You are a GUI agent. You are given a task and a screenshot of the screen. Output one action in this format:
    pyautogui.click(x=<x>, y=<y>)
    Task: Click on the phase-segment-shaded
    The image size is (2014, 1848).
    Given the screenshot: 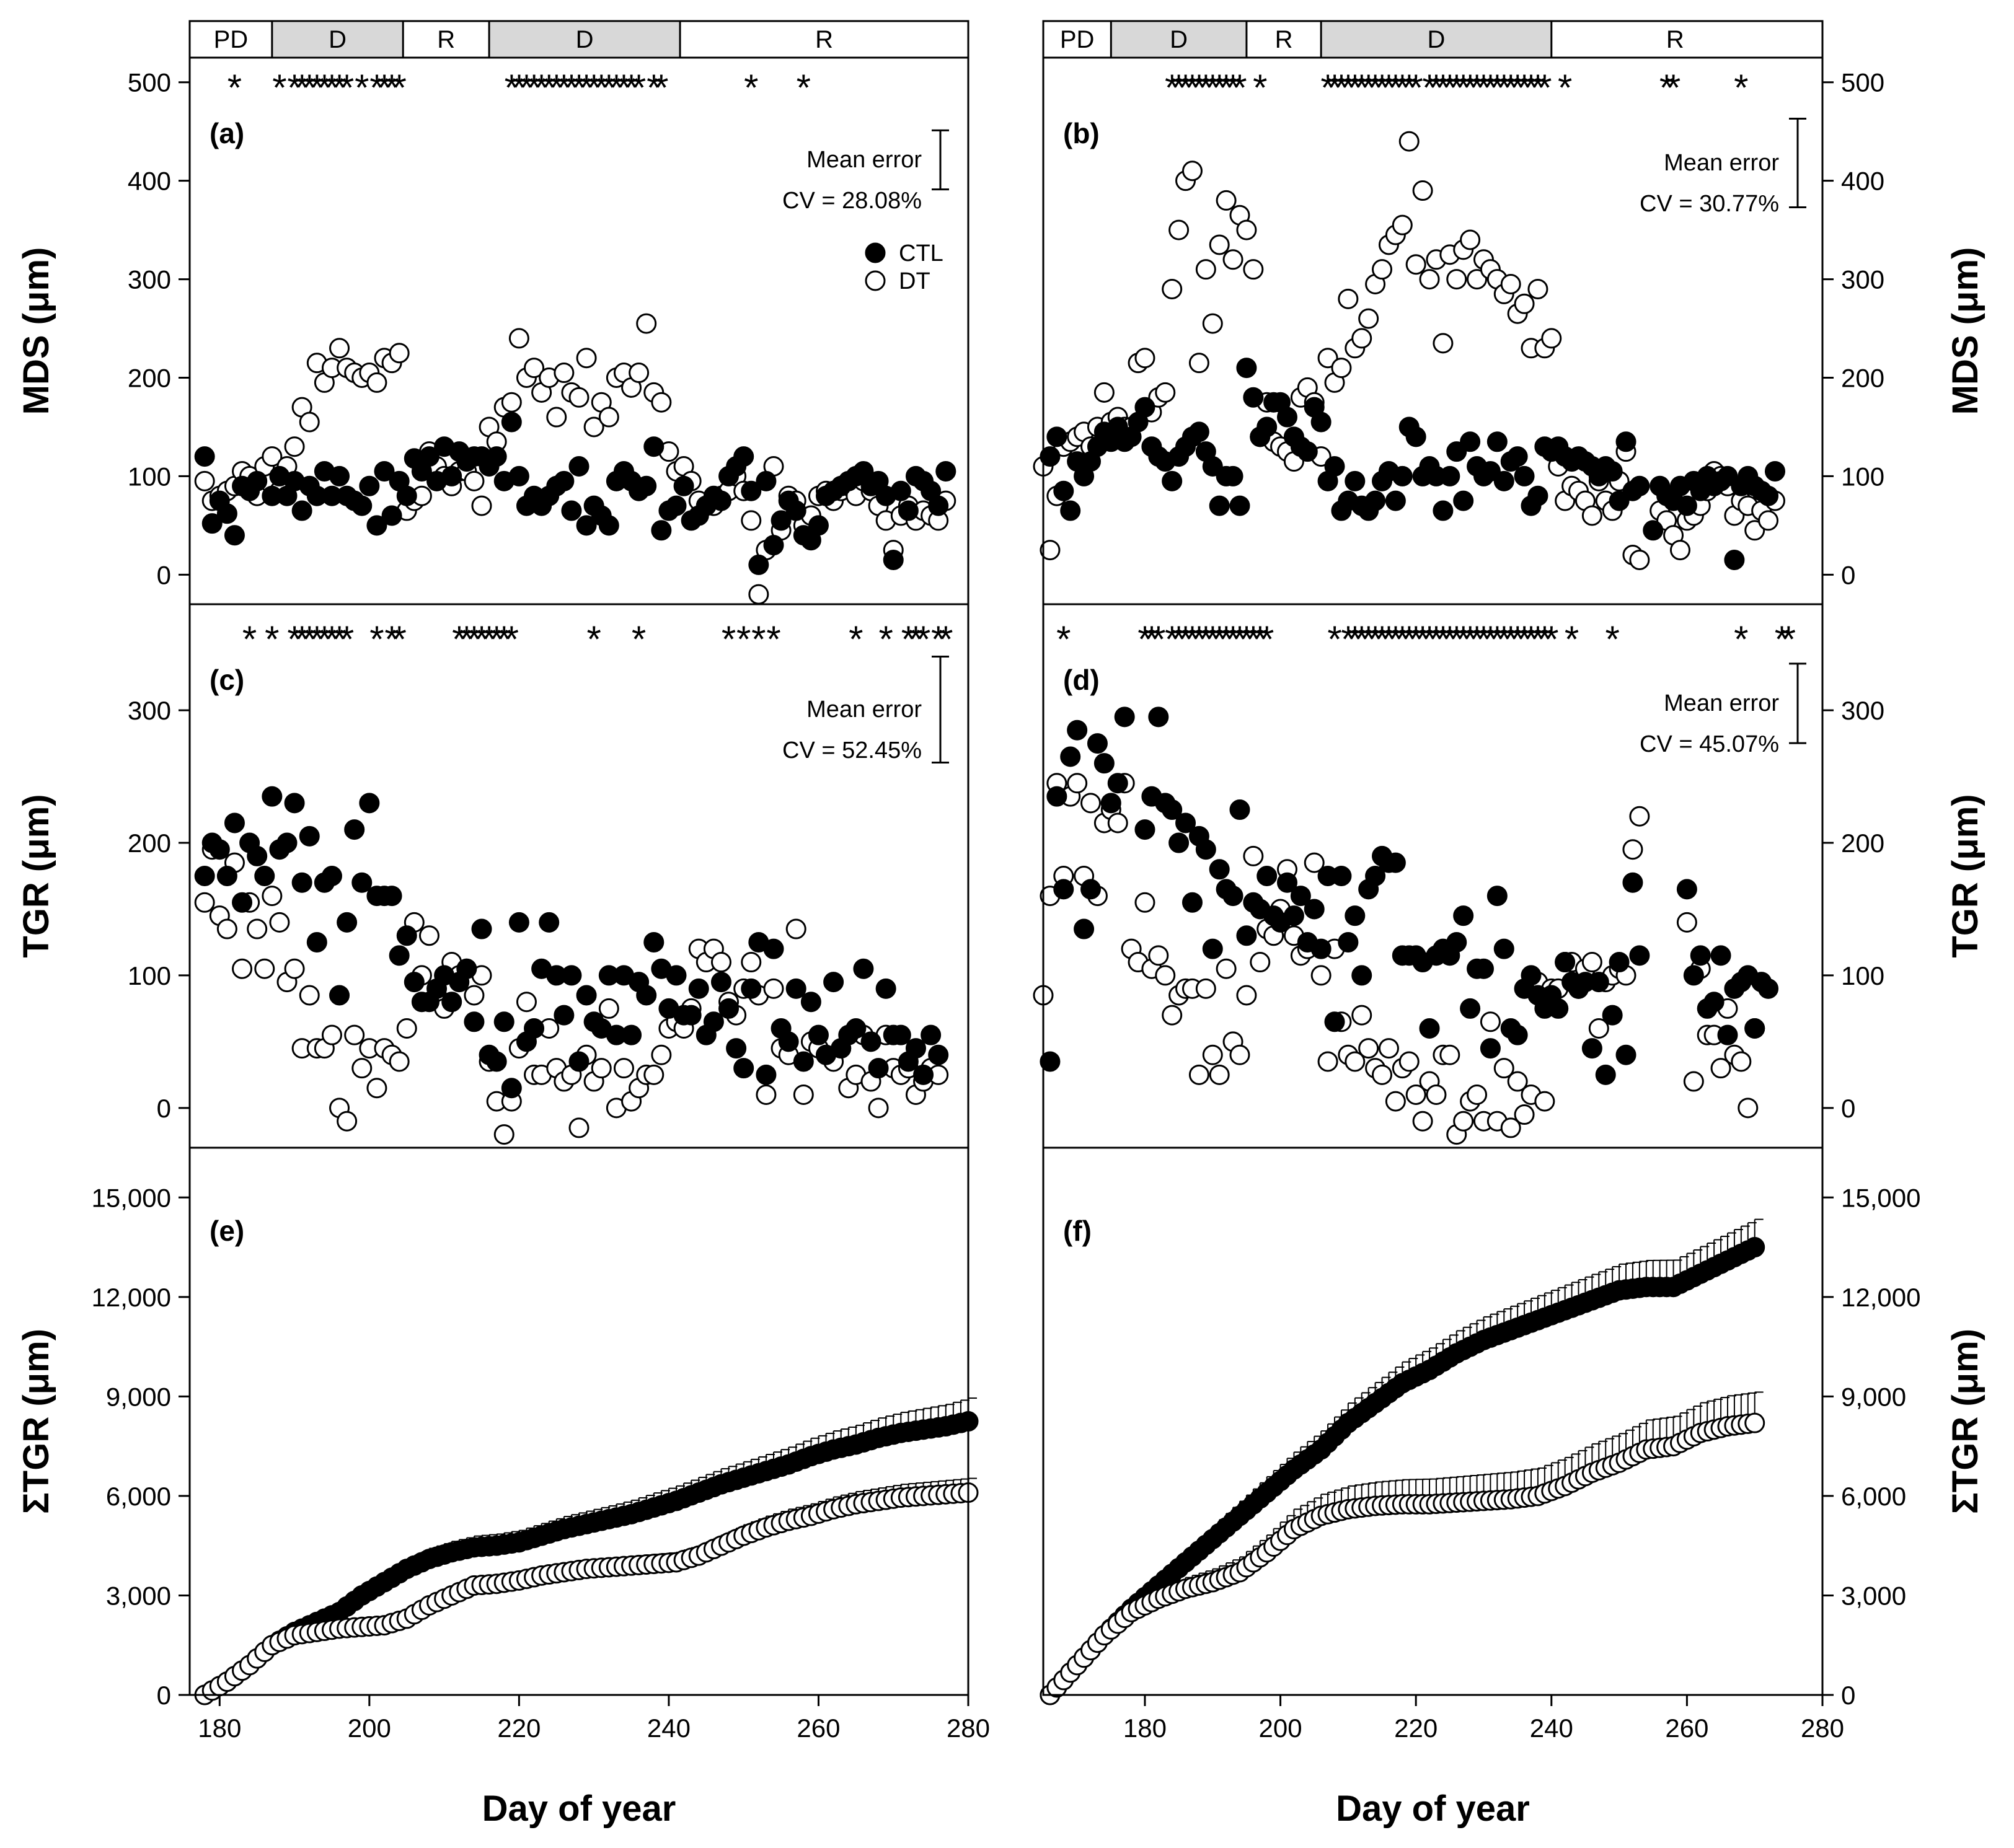 What is the action you would take?
    pyautogui.click(x=1179, y=39)
    